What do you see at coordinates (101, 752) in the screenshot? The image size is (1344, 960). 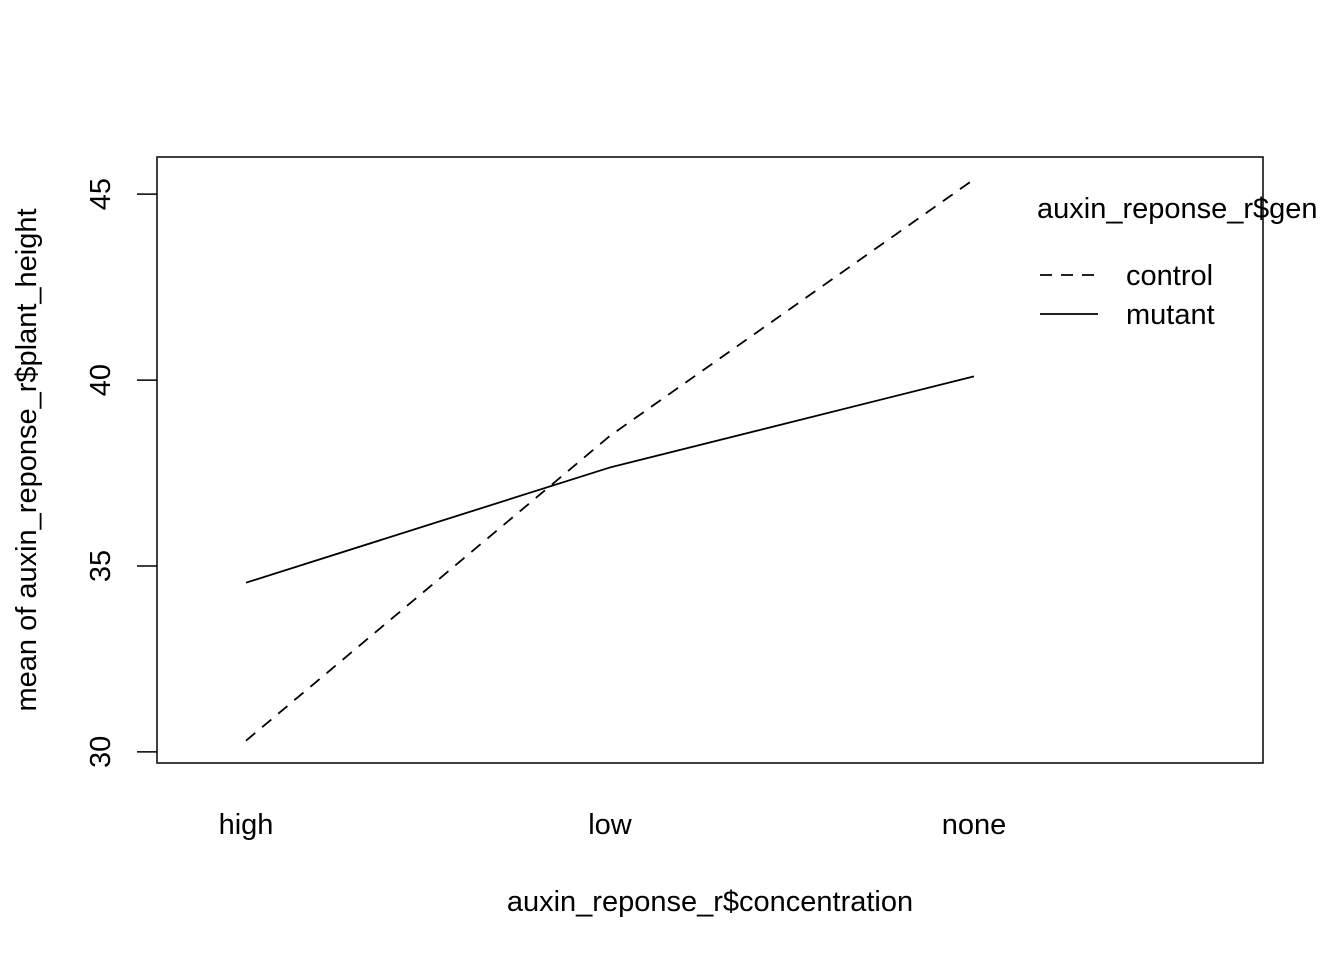 I see `y-tick-label: 30` at bounding box center [101, 752].